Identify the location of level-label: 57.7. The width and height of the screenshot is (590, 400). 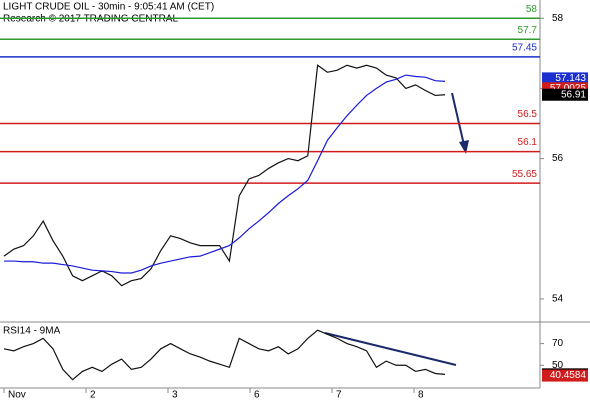
(528, 30).